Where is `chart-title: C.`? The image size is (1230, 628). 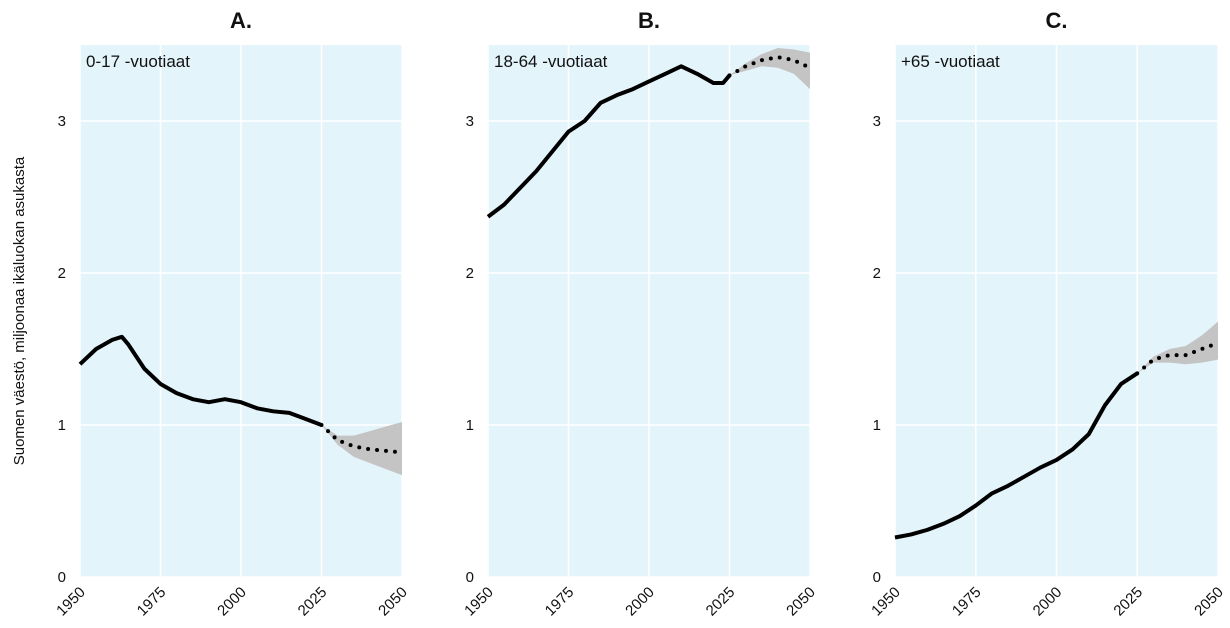 chart-title: C. is located at coordinates (1057, 20).